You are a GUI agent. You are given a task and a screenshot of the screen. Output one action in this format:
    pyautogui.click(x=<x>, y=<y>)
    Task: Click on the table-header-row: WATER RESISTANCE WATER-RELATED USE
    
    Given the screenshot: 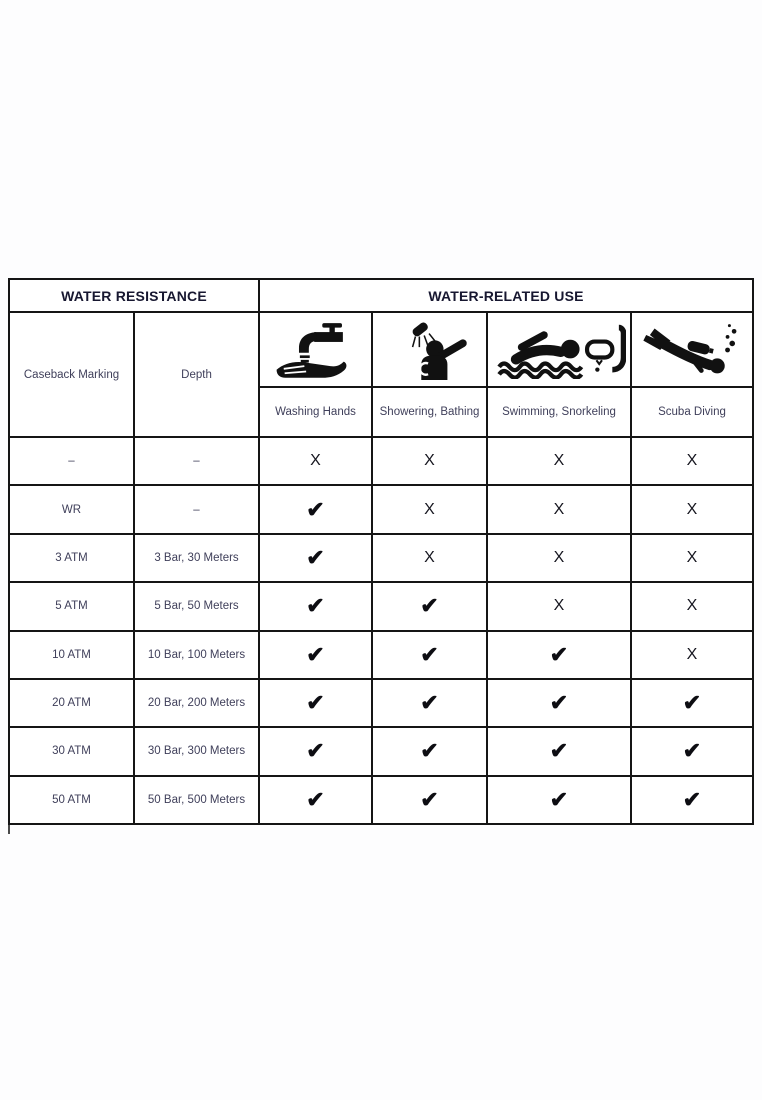 What is the action you would take?
    pyautogui.click(x=381, y=296)
    